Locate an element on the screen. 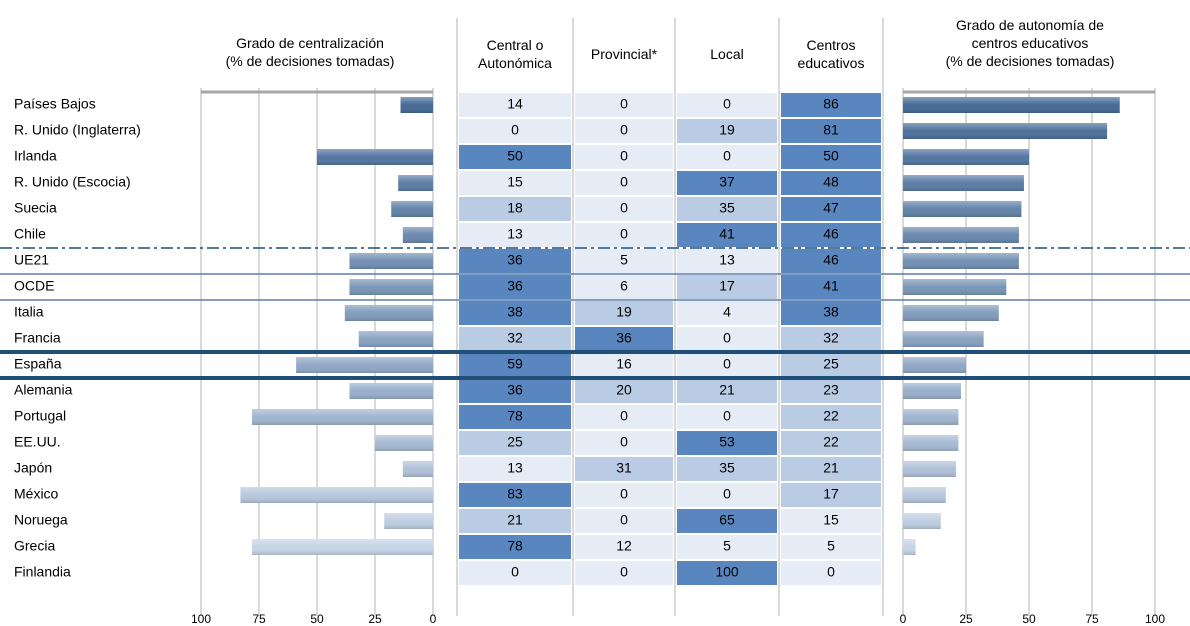 The width and height of the screenshot is (1190, 626). cell-value: 6 is located at coordinates (624, 286).